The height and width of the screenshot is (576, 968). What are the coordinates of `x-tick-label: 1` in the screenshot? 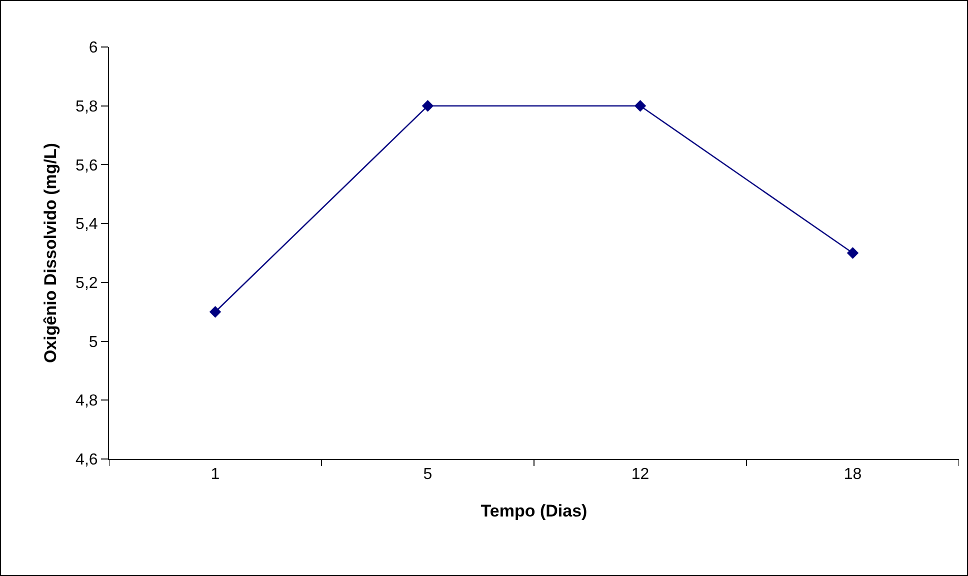 It's located at (215, 475).